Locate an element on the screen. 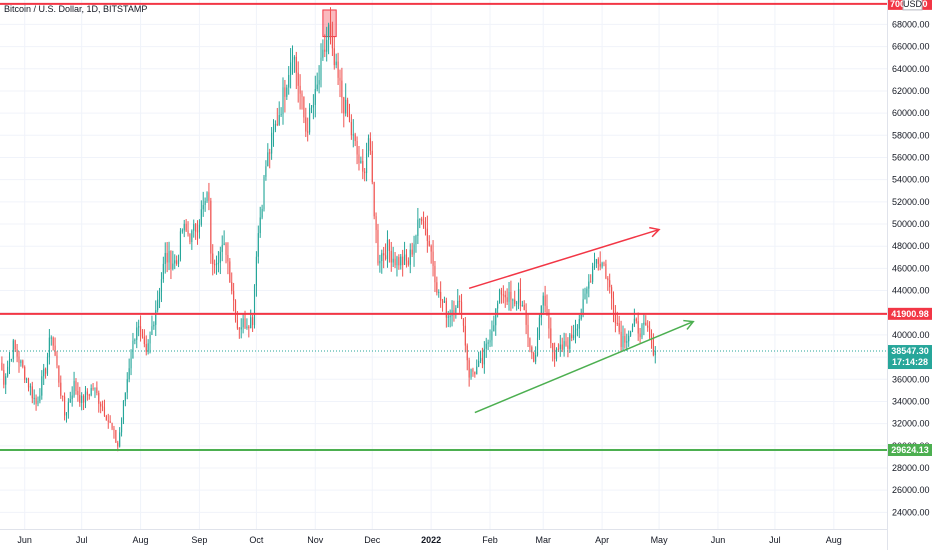 The height and width of the screenshot is (550, 932). chart-title: Bitcoin / U.S. Dollar, 1D, BITSTAMP is located at coordinates (75, 9).